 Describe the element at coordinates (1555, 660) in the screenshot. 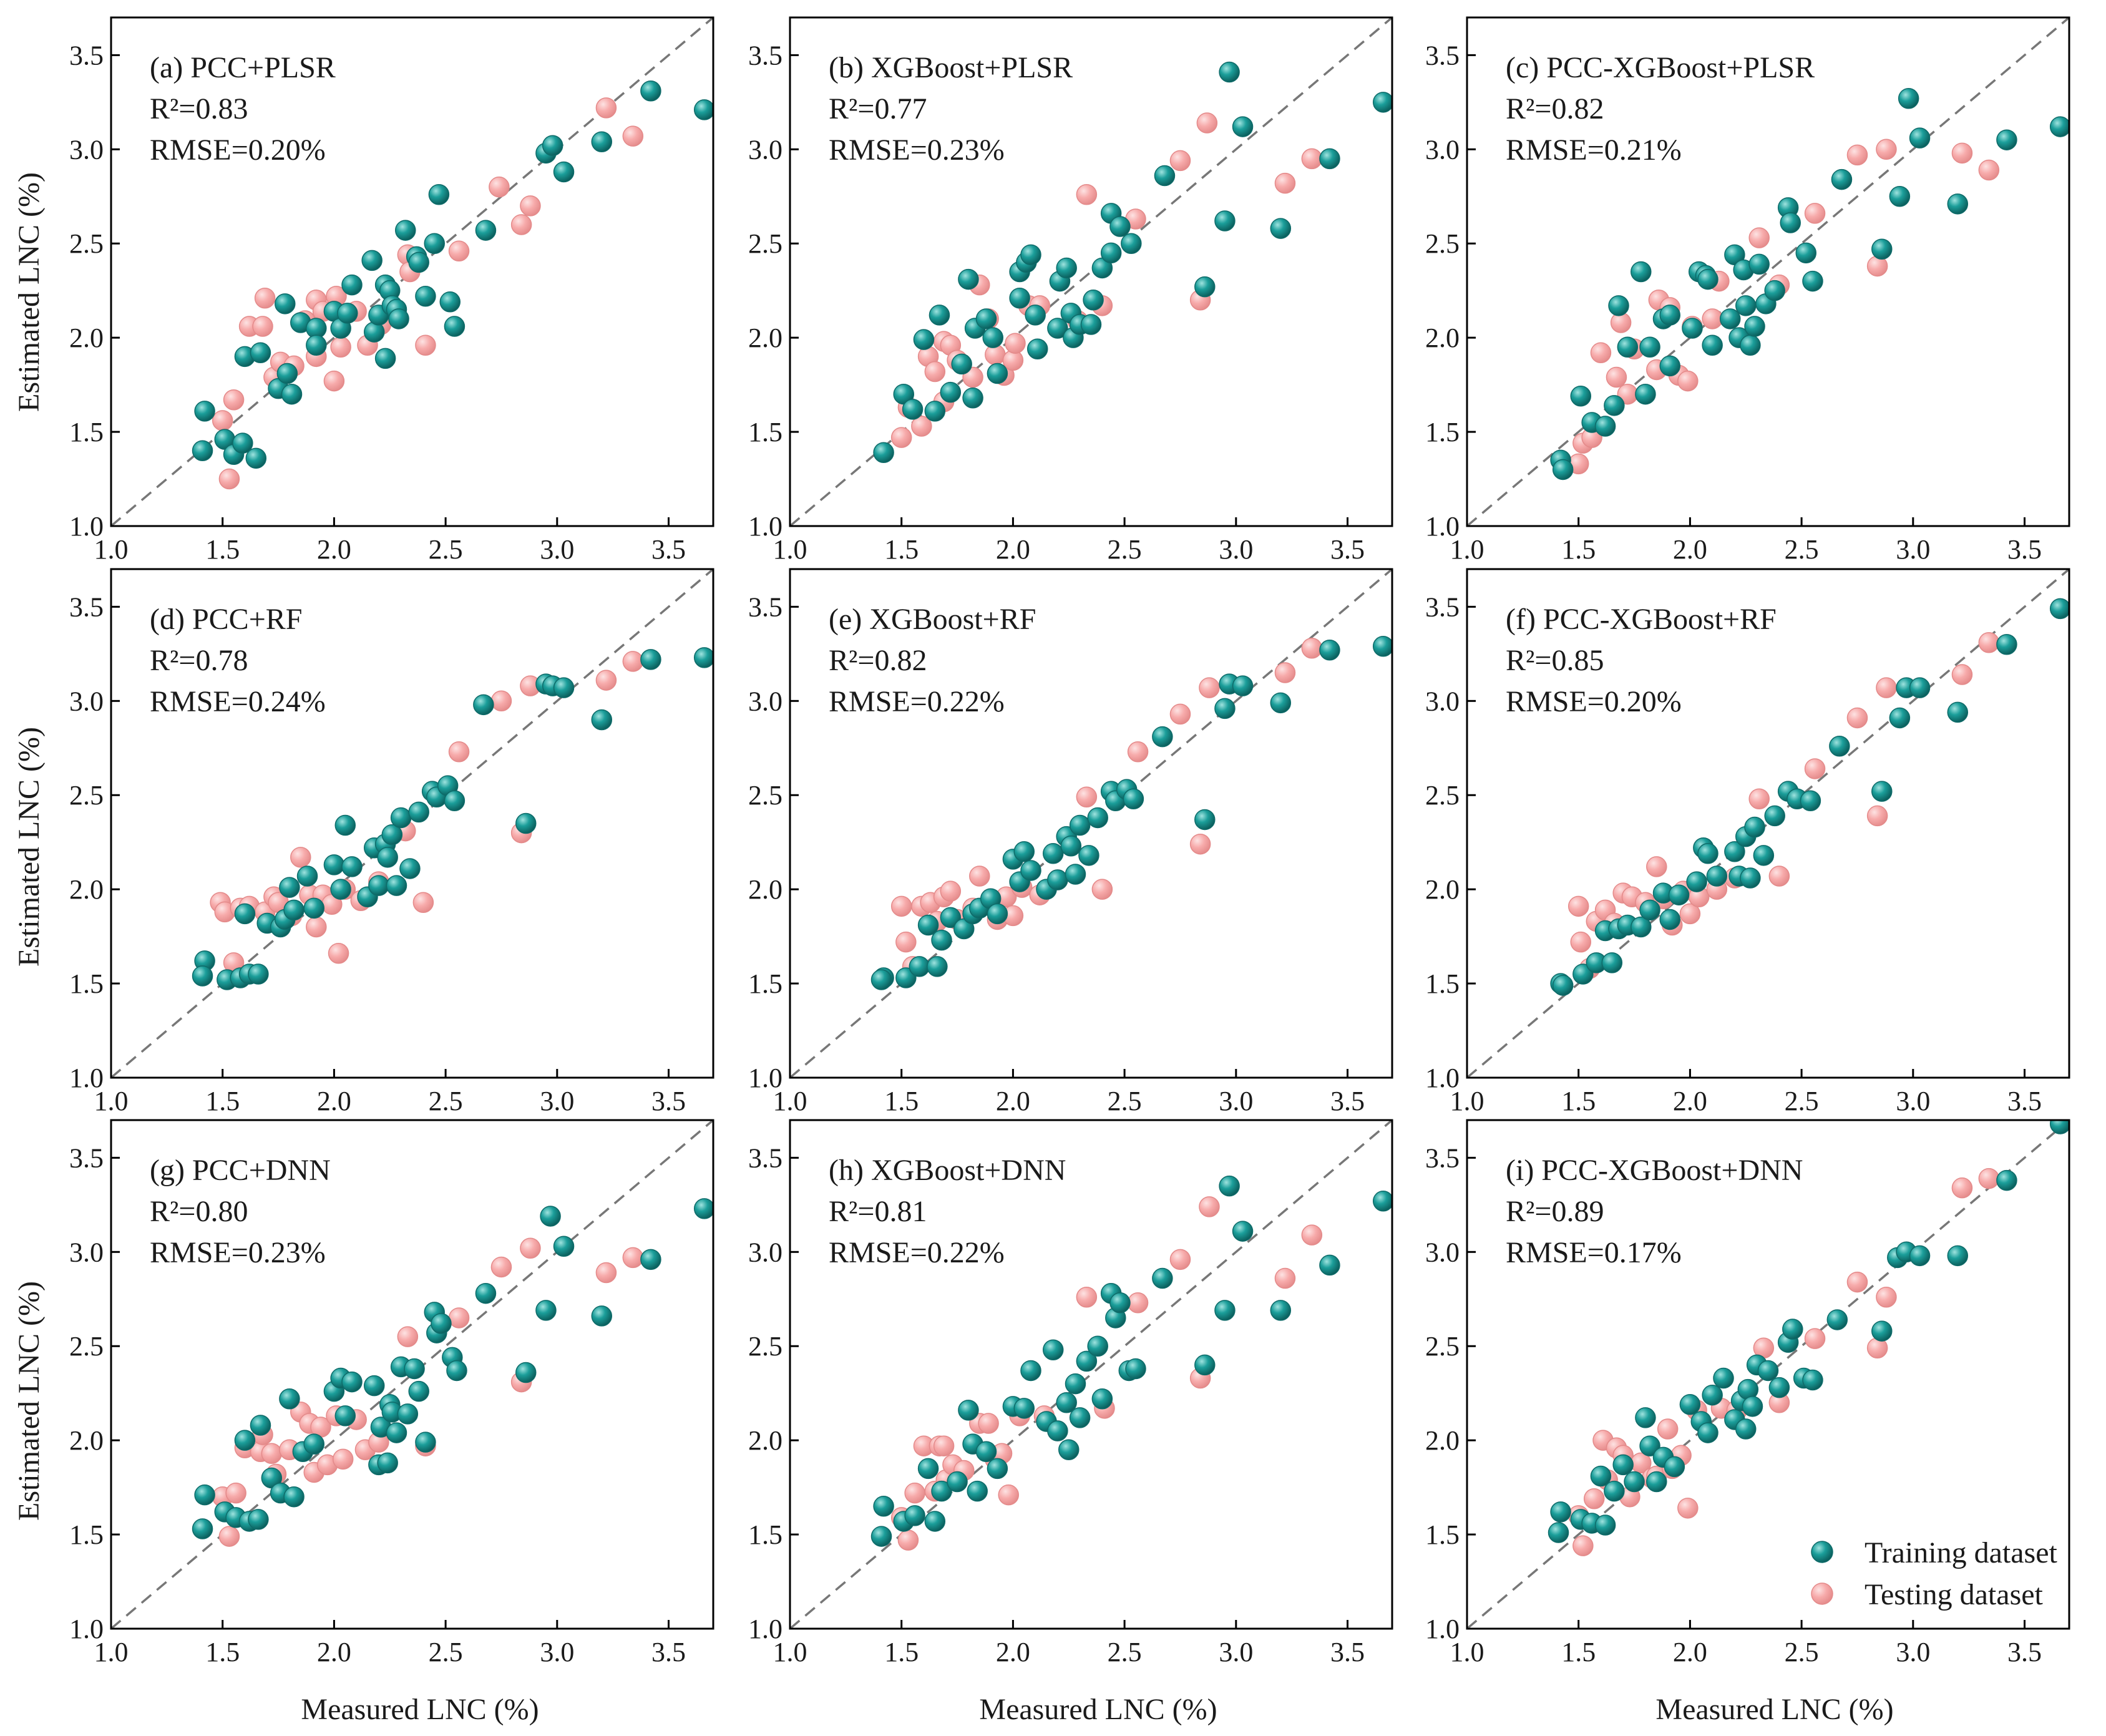

I see `r-squared-label: R²=0.85` at that location.